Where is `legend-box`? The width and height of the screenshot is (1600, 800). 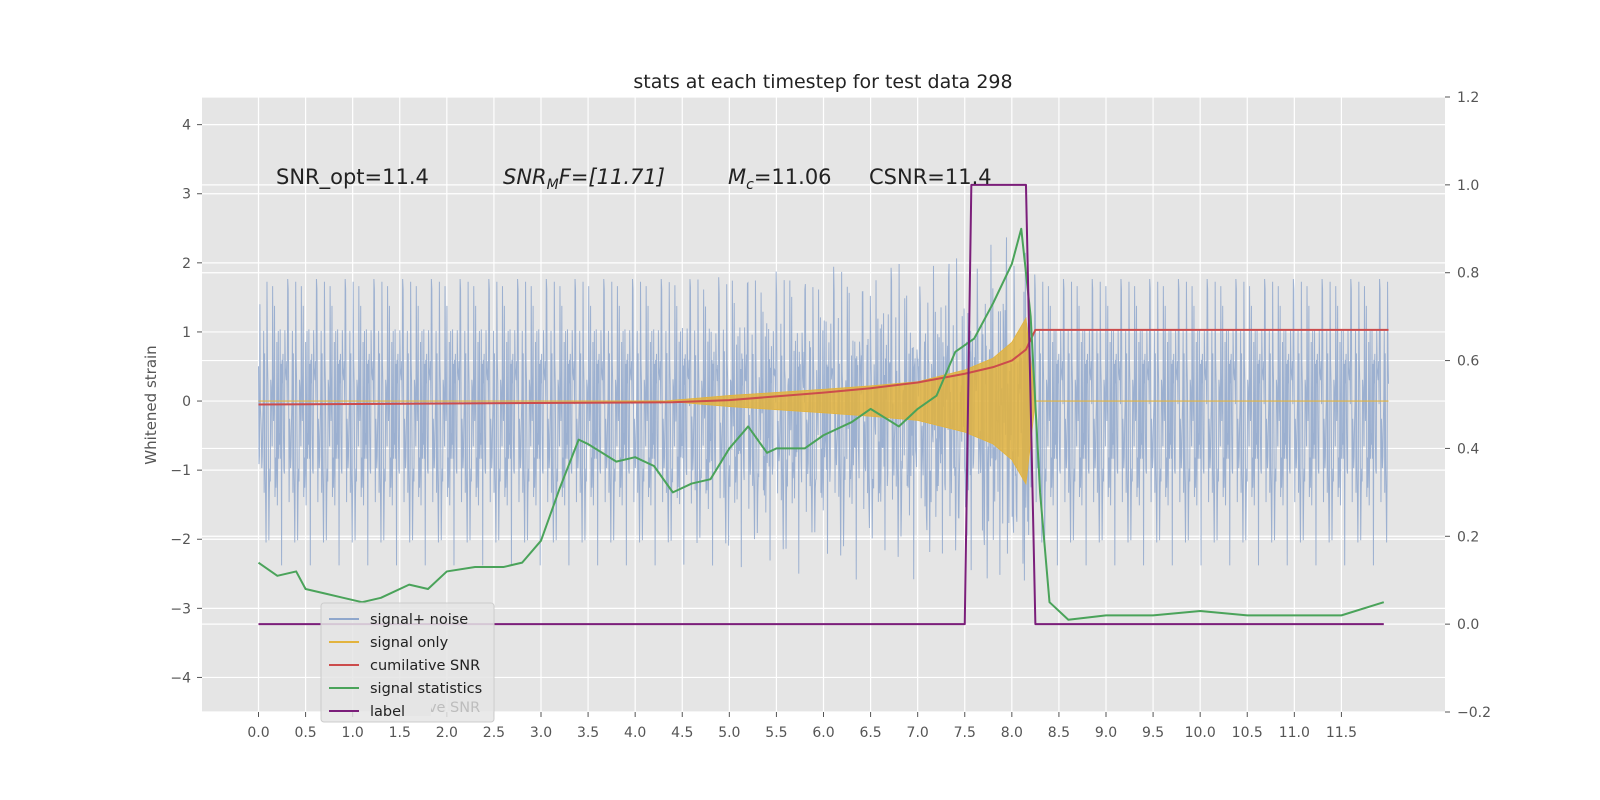
legend-box is located at coordinates (407, 662).